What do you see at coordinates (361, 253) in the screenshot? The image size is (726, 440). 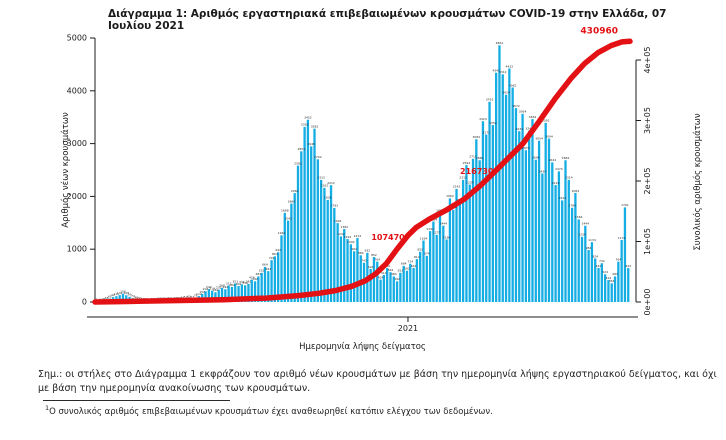 I see `bar-value-label: 884` at bounding box center [361, 253].